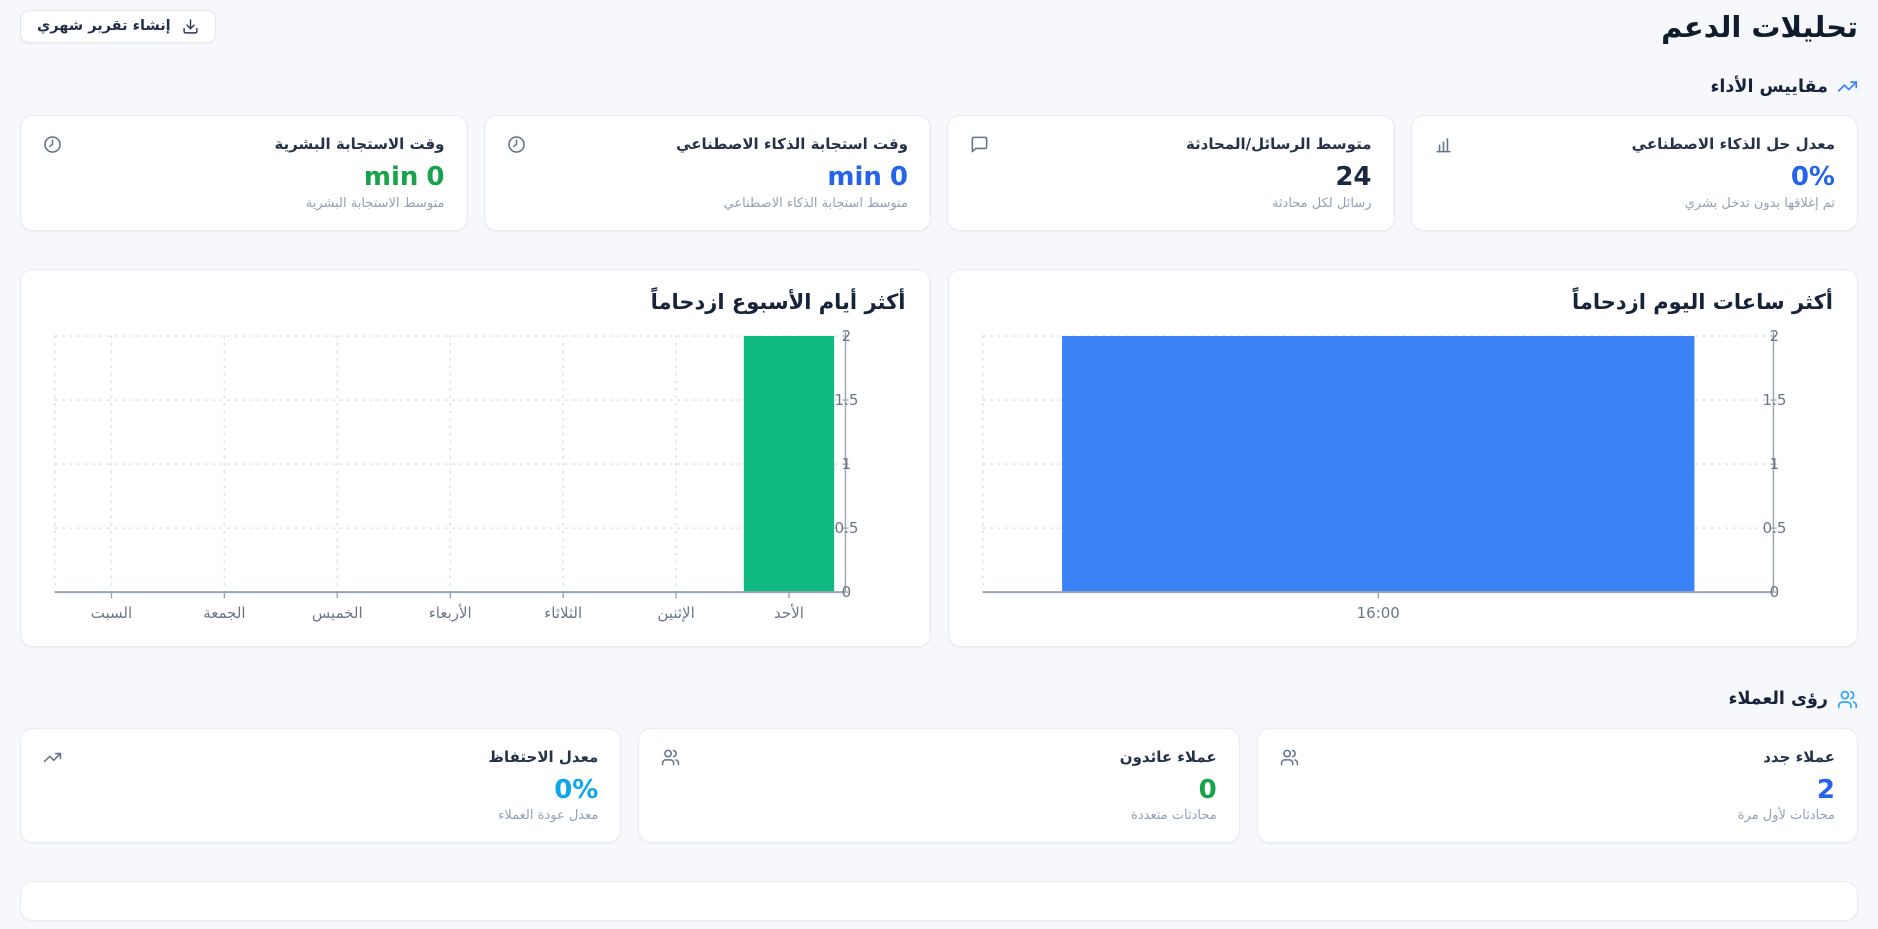 The height and width of the screenshot is (929, 1878). I want to click on metric-value: 0%, so click(1812, 177).